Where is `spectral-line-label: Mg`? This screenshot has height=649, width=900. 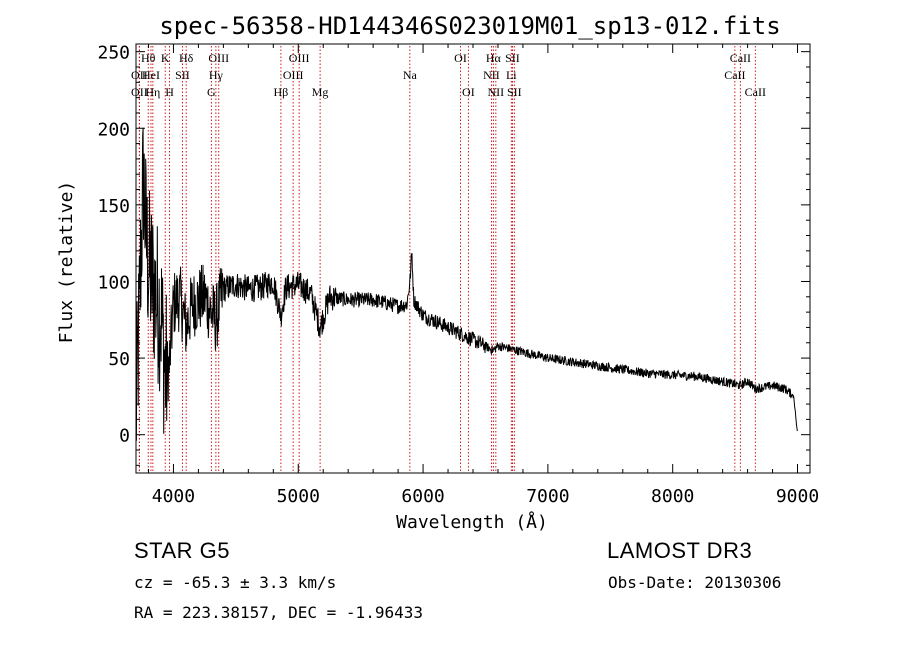
spectral-line-label: Mg is located at coordinates (320, 92).